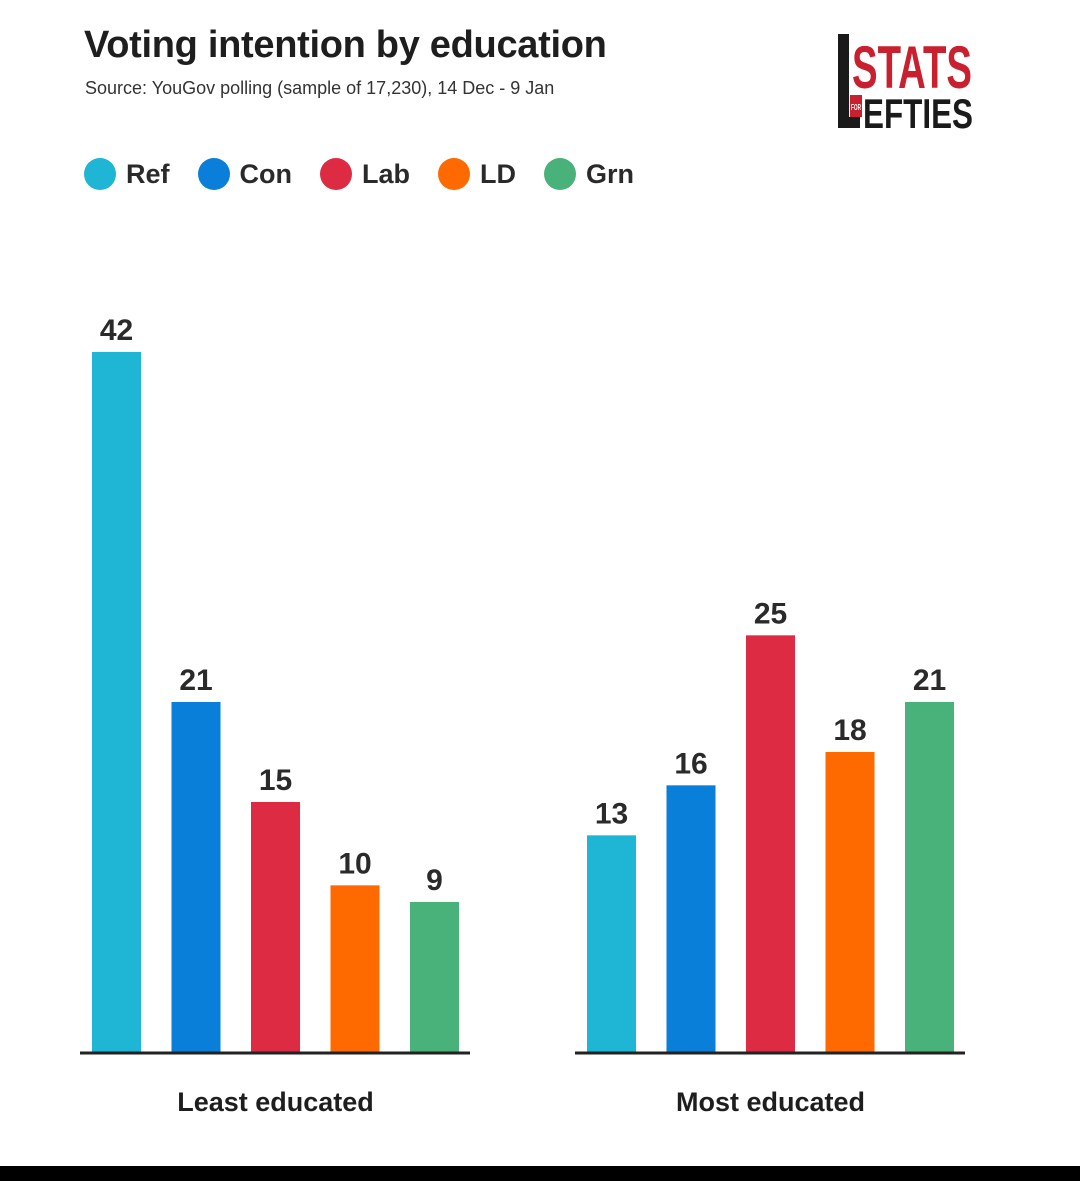 The width and height of the screenshot is (1080, 1181). Describe the element at coordinates (434, 977) in the screenshot. I see `bar-least-educated-grn` at that location.